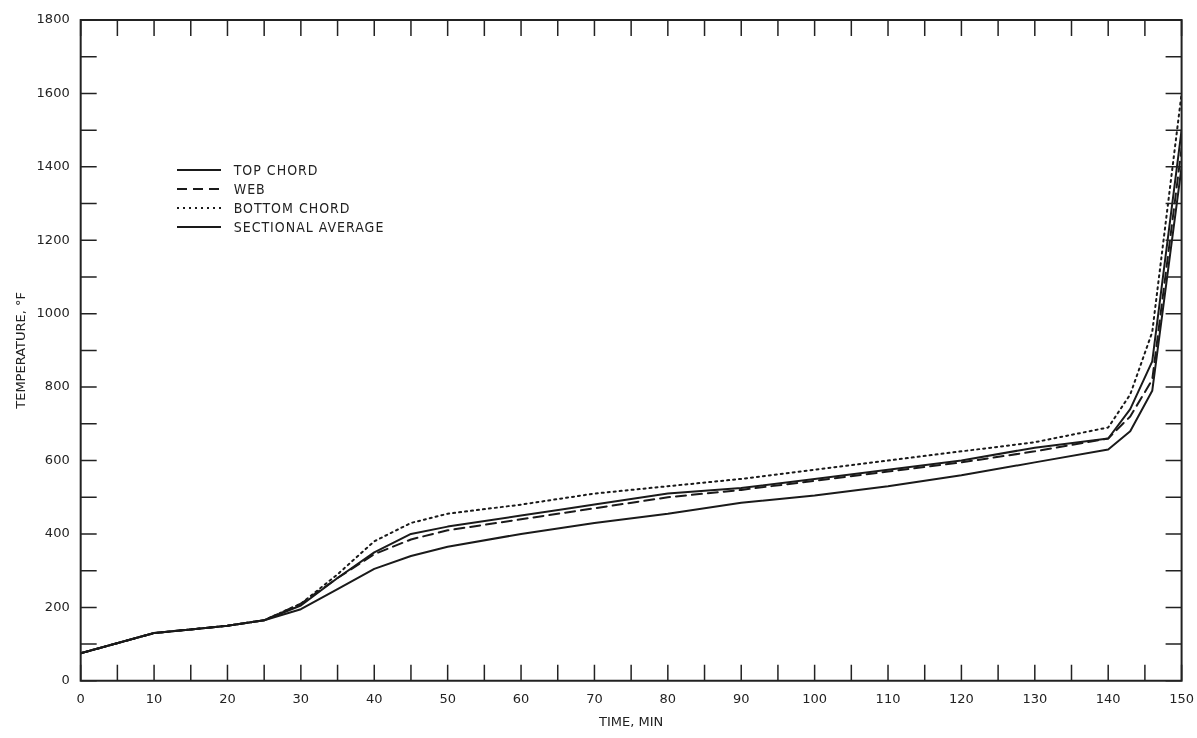  I want to click on y-tick-label: 1600, so click(53, 92).